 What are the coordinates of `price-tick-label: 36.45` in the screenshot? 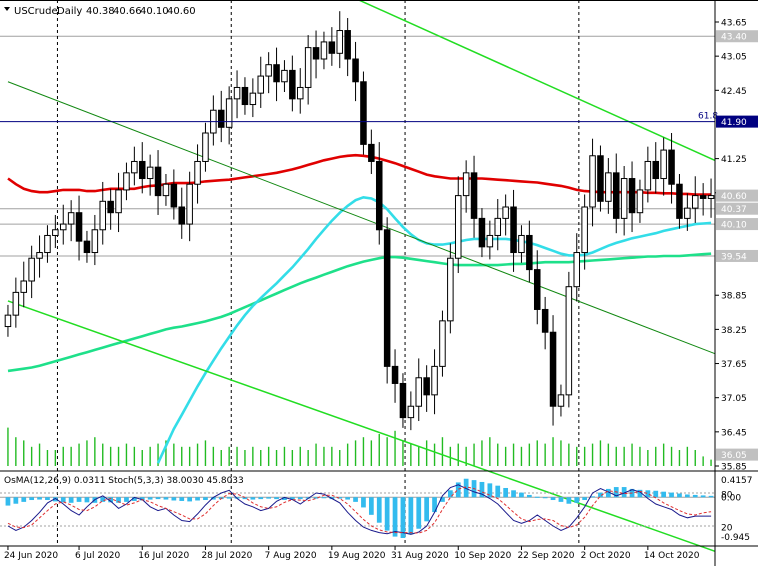 It's located at (734, 433).